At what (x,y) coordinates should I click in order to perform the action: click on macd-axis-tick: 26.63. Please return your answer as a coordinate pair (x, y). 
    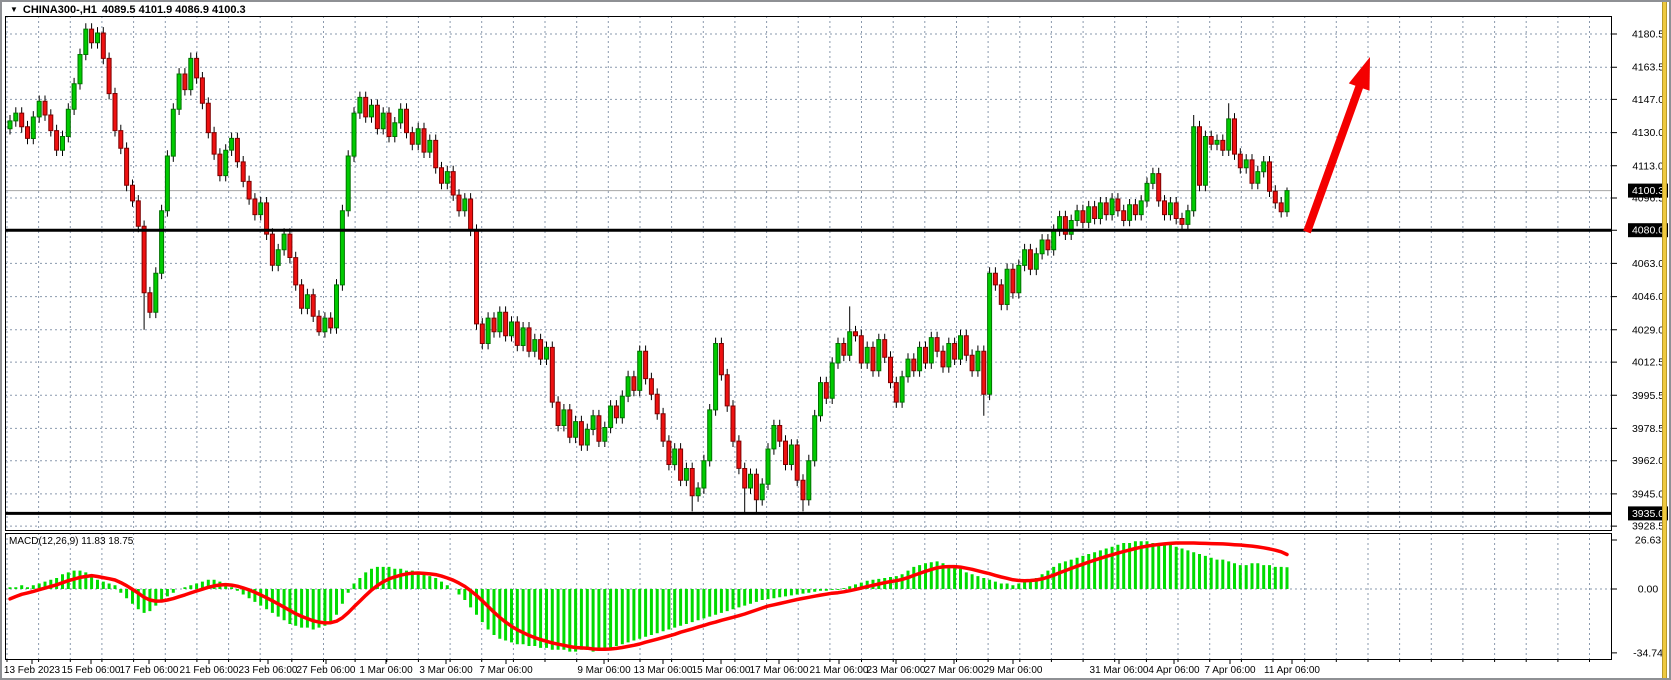
    Looking at the image, I should click on (1648, 541).